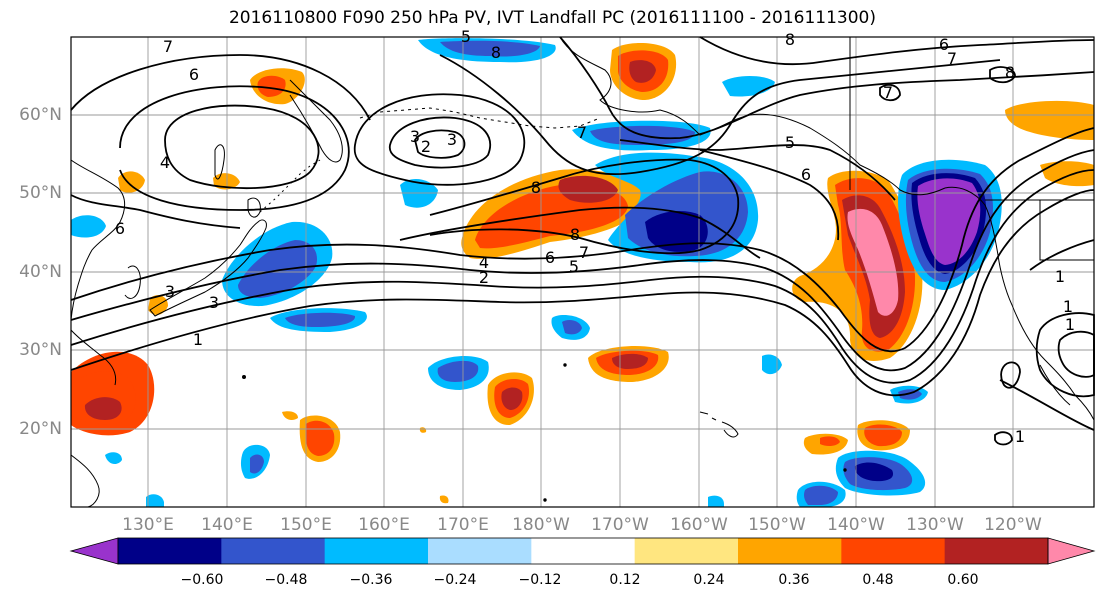 The image size is (1105, 601). What do you see at coordinates (148, 525) in the screenshot?
I see `lon-label-130e: 130°E` at bounding box center [148, 525].